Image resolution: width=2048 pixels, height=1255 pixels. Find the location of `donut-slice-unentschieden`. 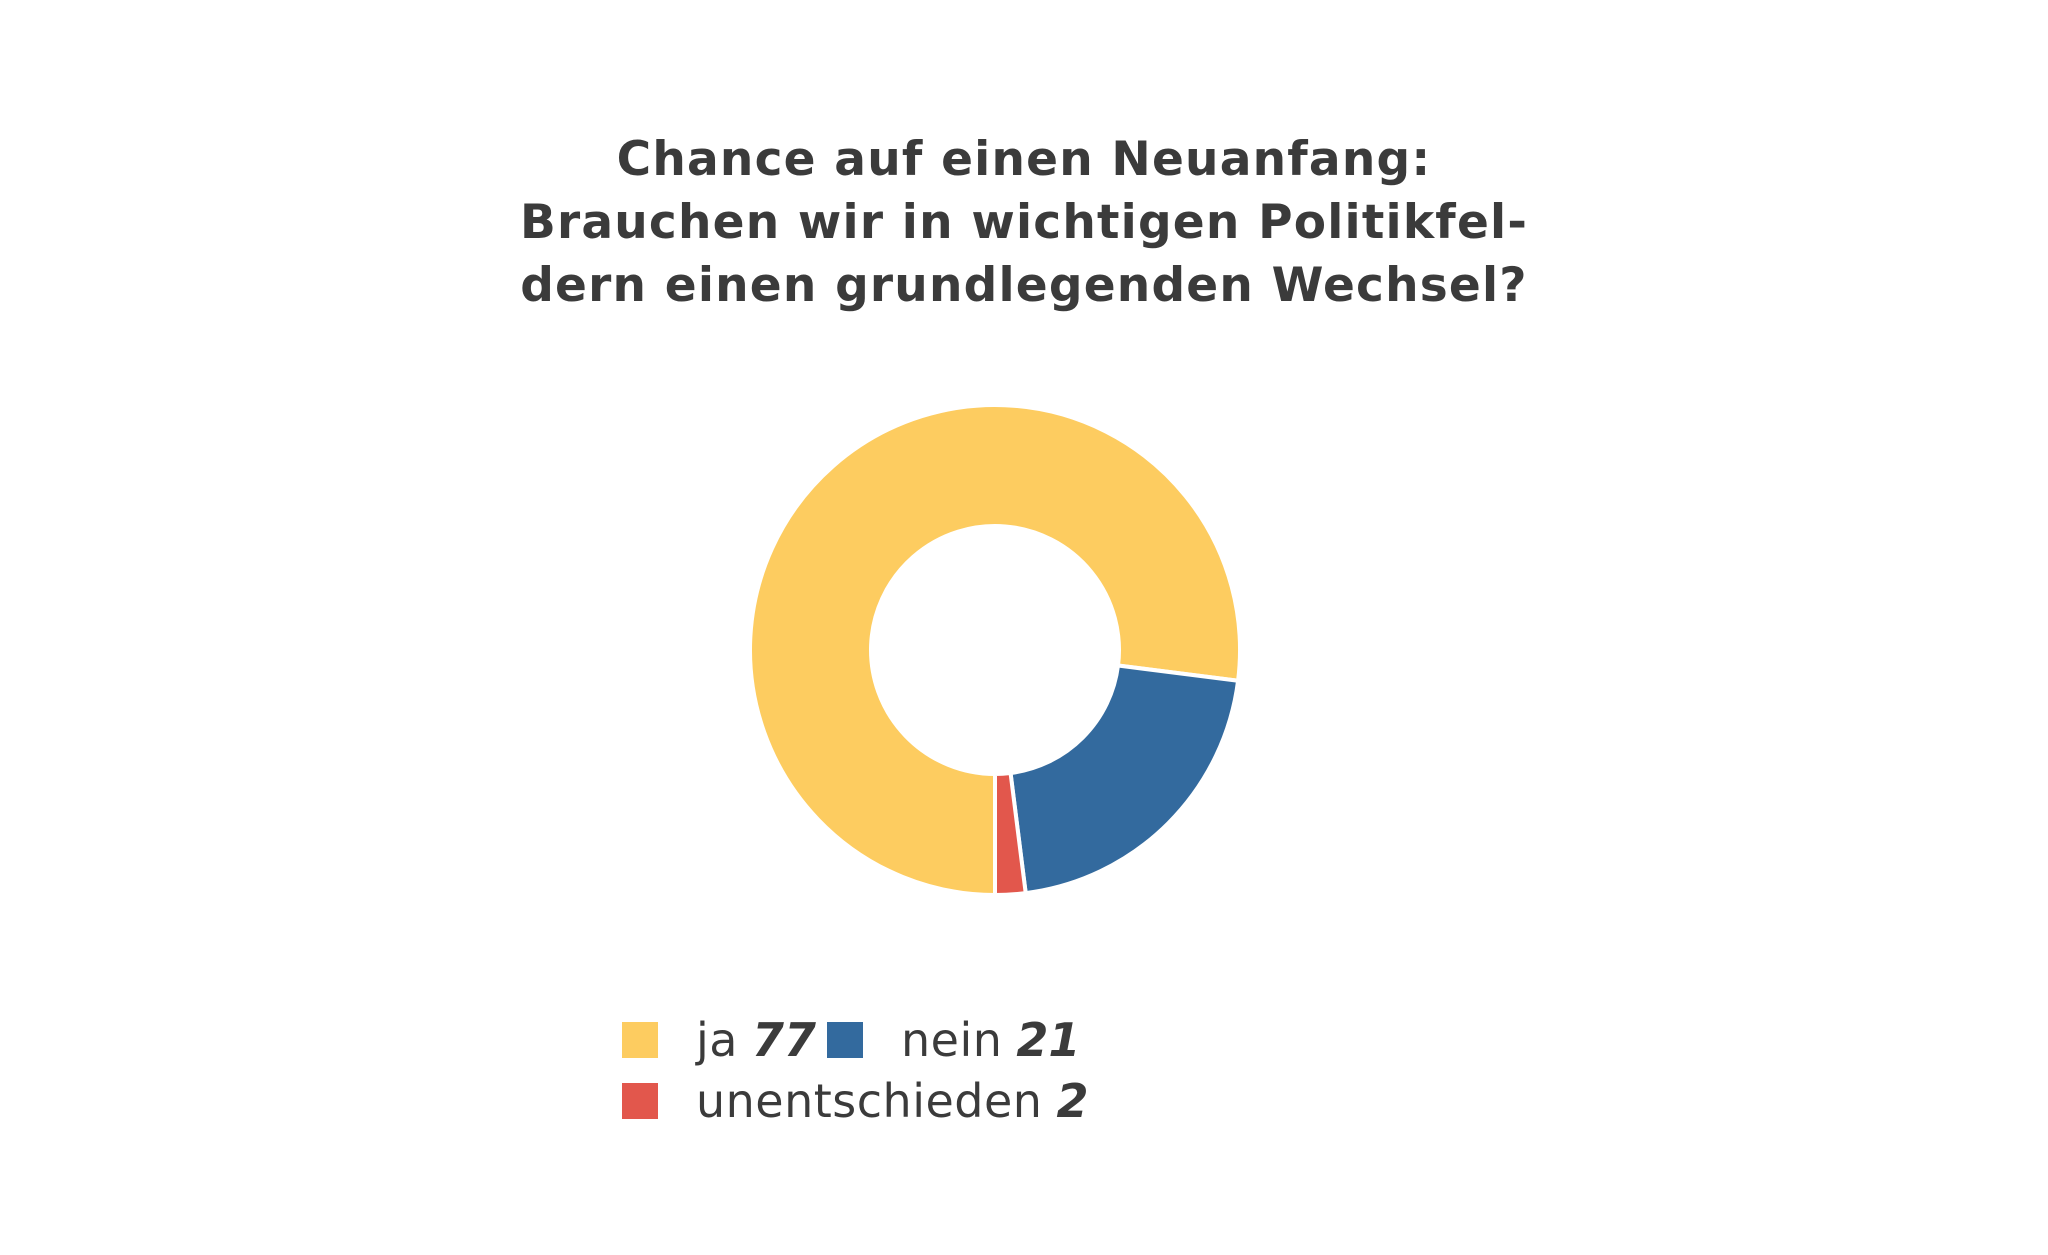

donut-slice-unentschieden is located at coordinates (1010, 834).